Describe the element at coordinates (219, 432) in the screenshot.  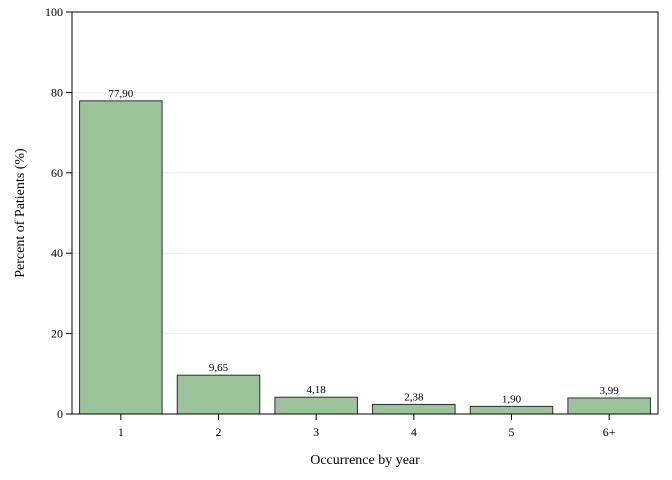
I see `x-tick-label: 2` at that location.